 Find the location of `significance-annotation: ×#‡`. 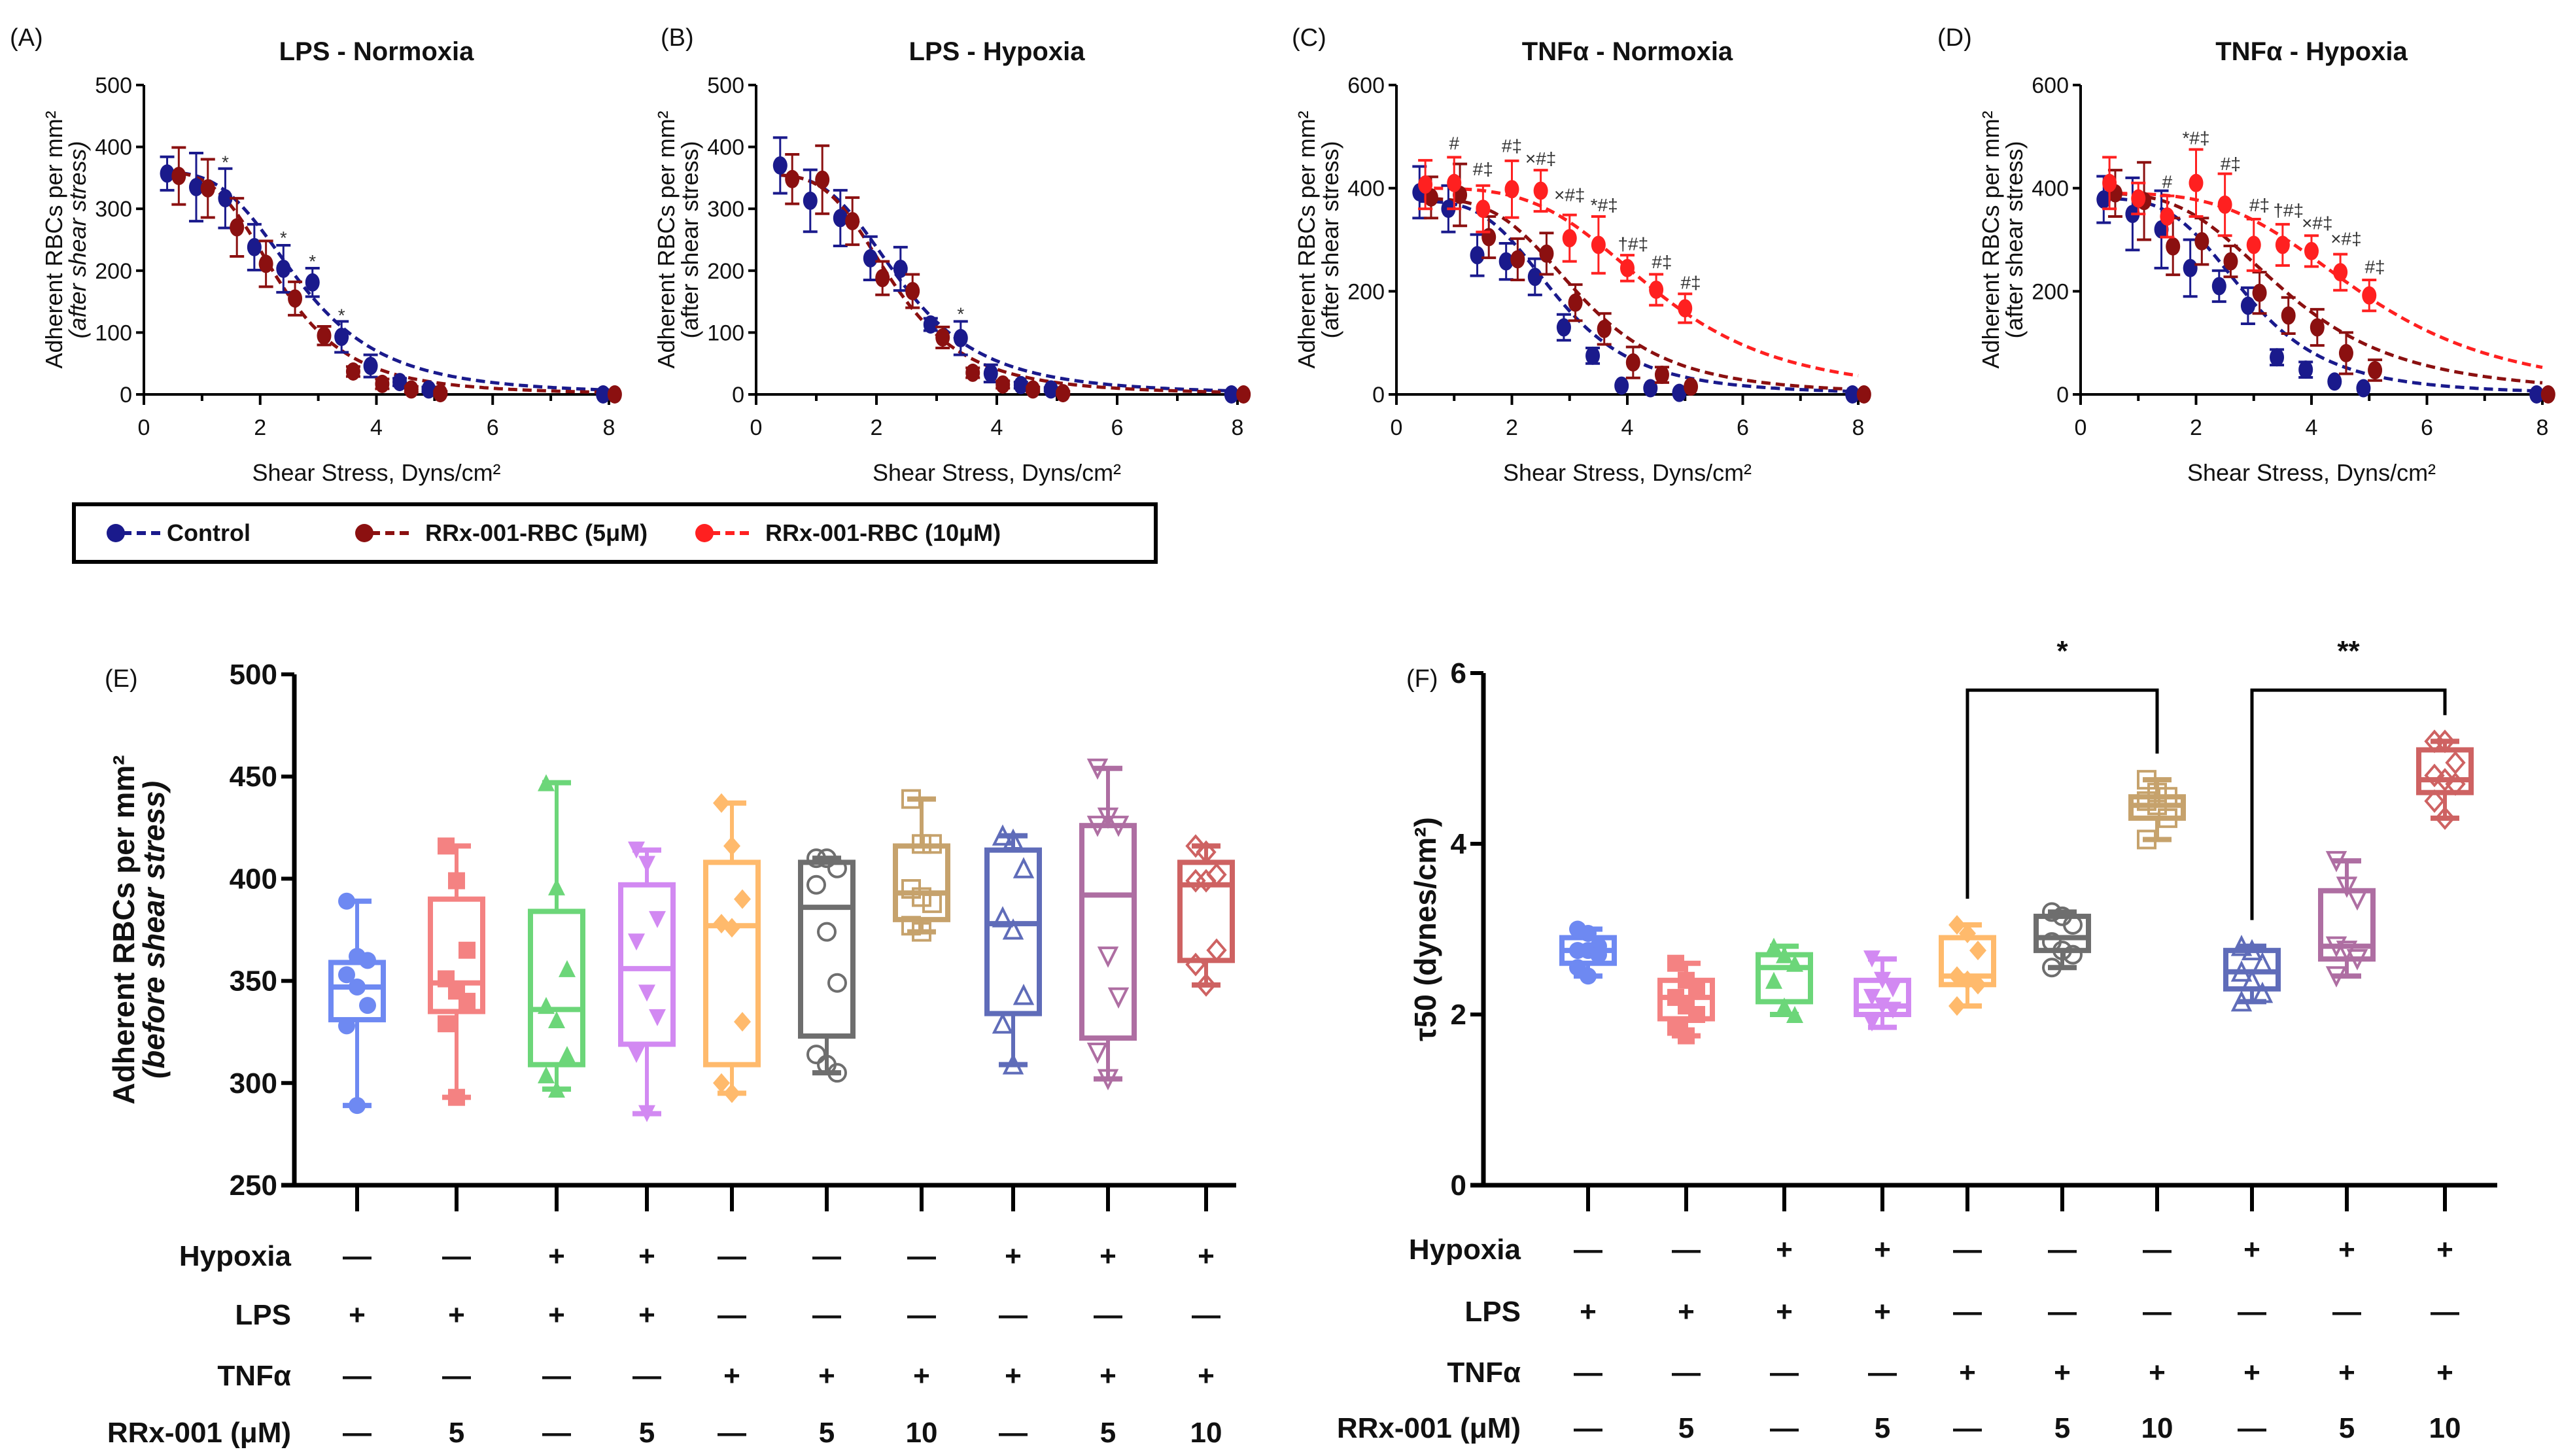

significance-annotation: ×#‡ is located at coordinates (1569, 194).